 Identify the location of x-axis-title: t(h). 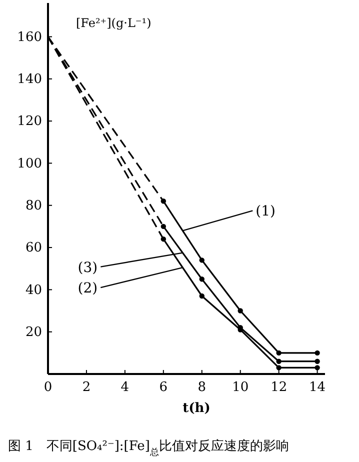
(196, 408).